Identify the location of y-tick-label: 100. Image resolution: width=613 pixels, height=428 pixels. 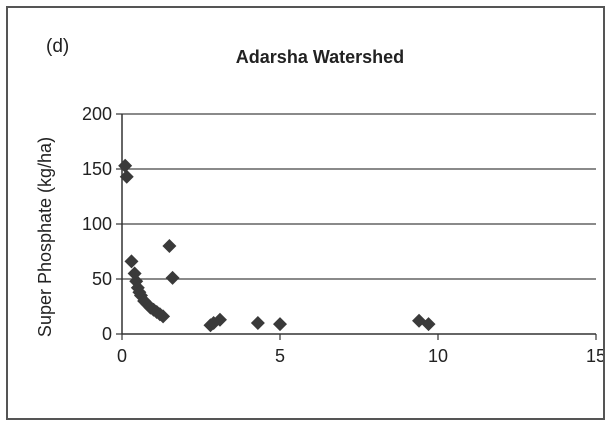
(97, 224).